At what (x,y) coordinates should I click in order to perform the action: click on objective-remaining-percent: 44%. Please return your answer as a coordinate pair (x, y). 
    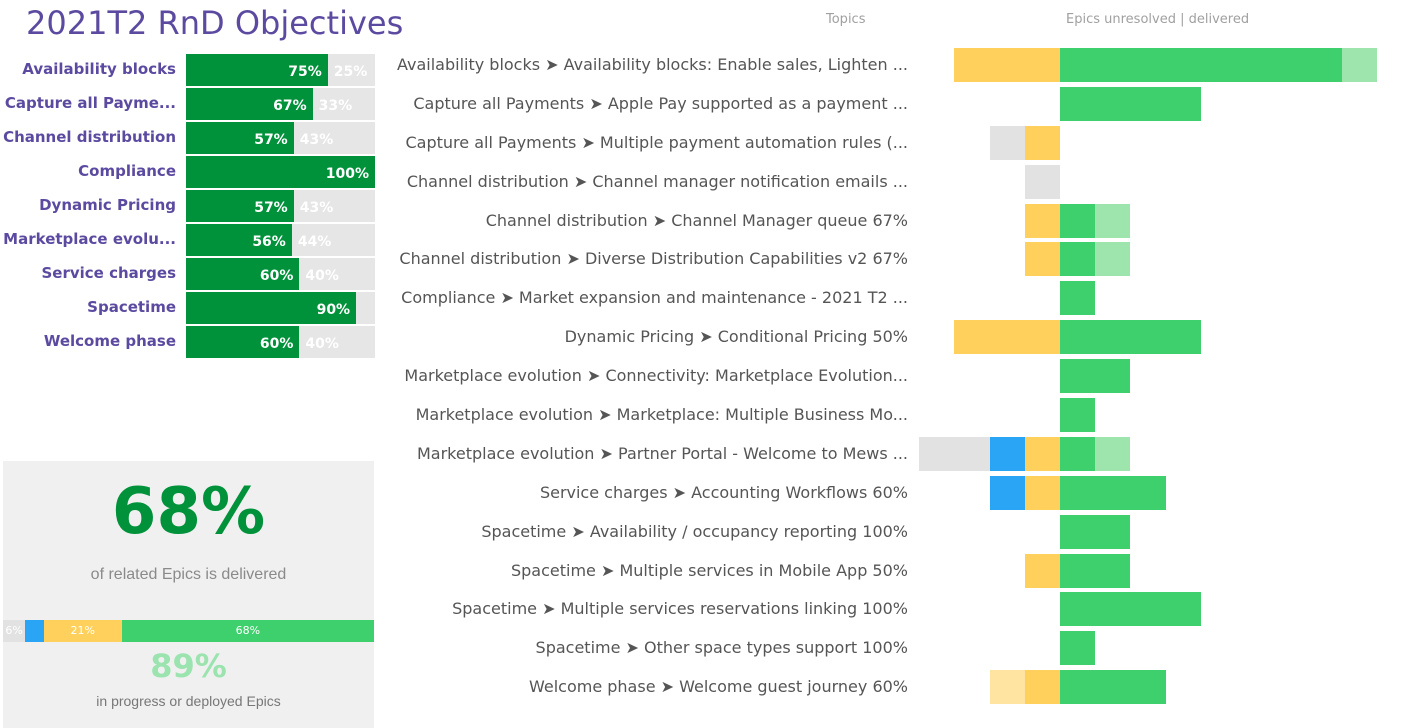
    Looking at the image, I should click on (314, 242).